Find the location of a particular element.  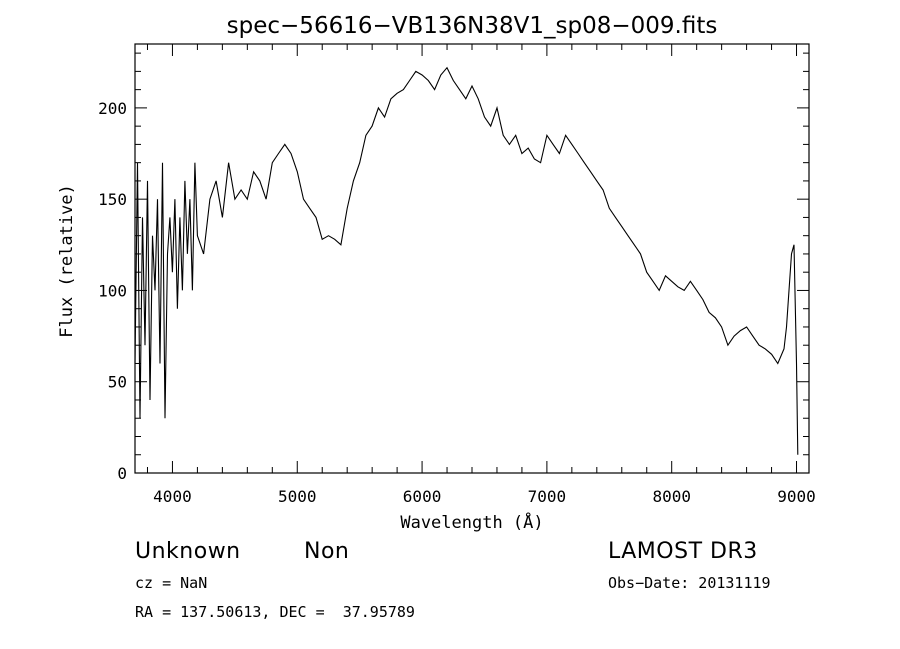

y-tick-label: 200 is located at coordinates (112, 108).